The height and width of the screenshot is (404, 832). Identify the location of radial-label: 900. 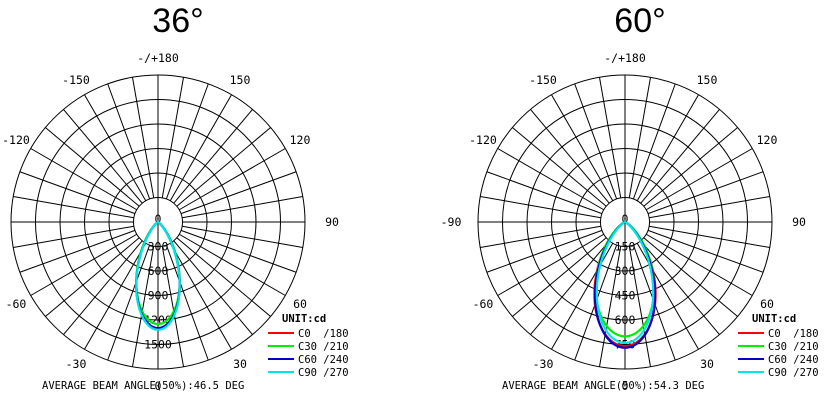
(158, 296).